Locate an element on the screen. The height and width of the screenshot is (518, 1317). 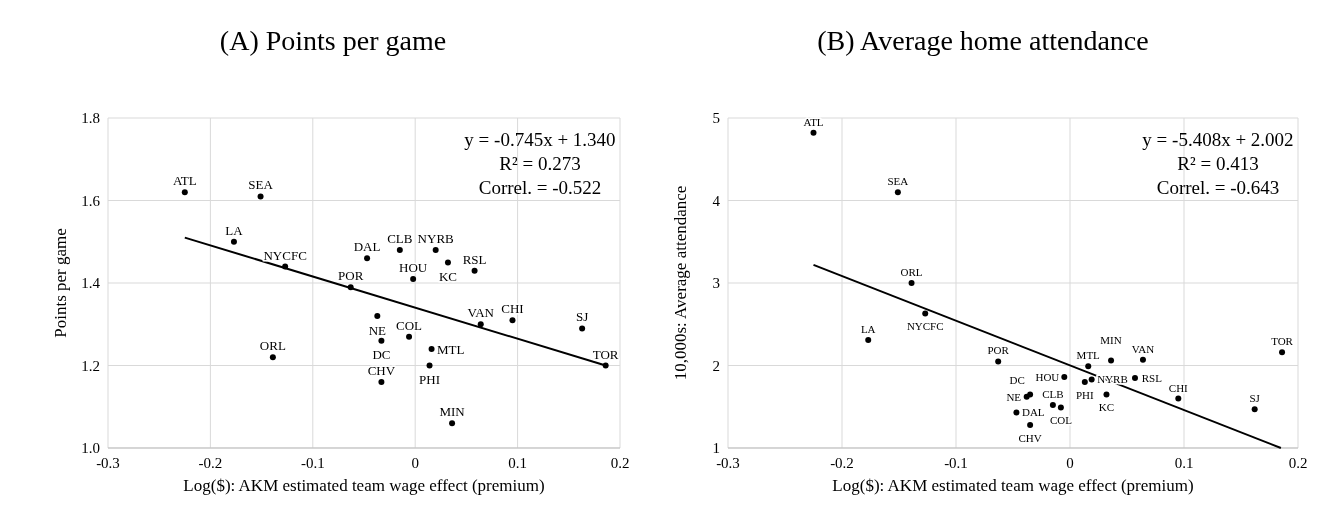
data-label: MTL is located at coordinates (450, 349).